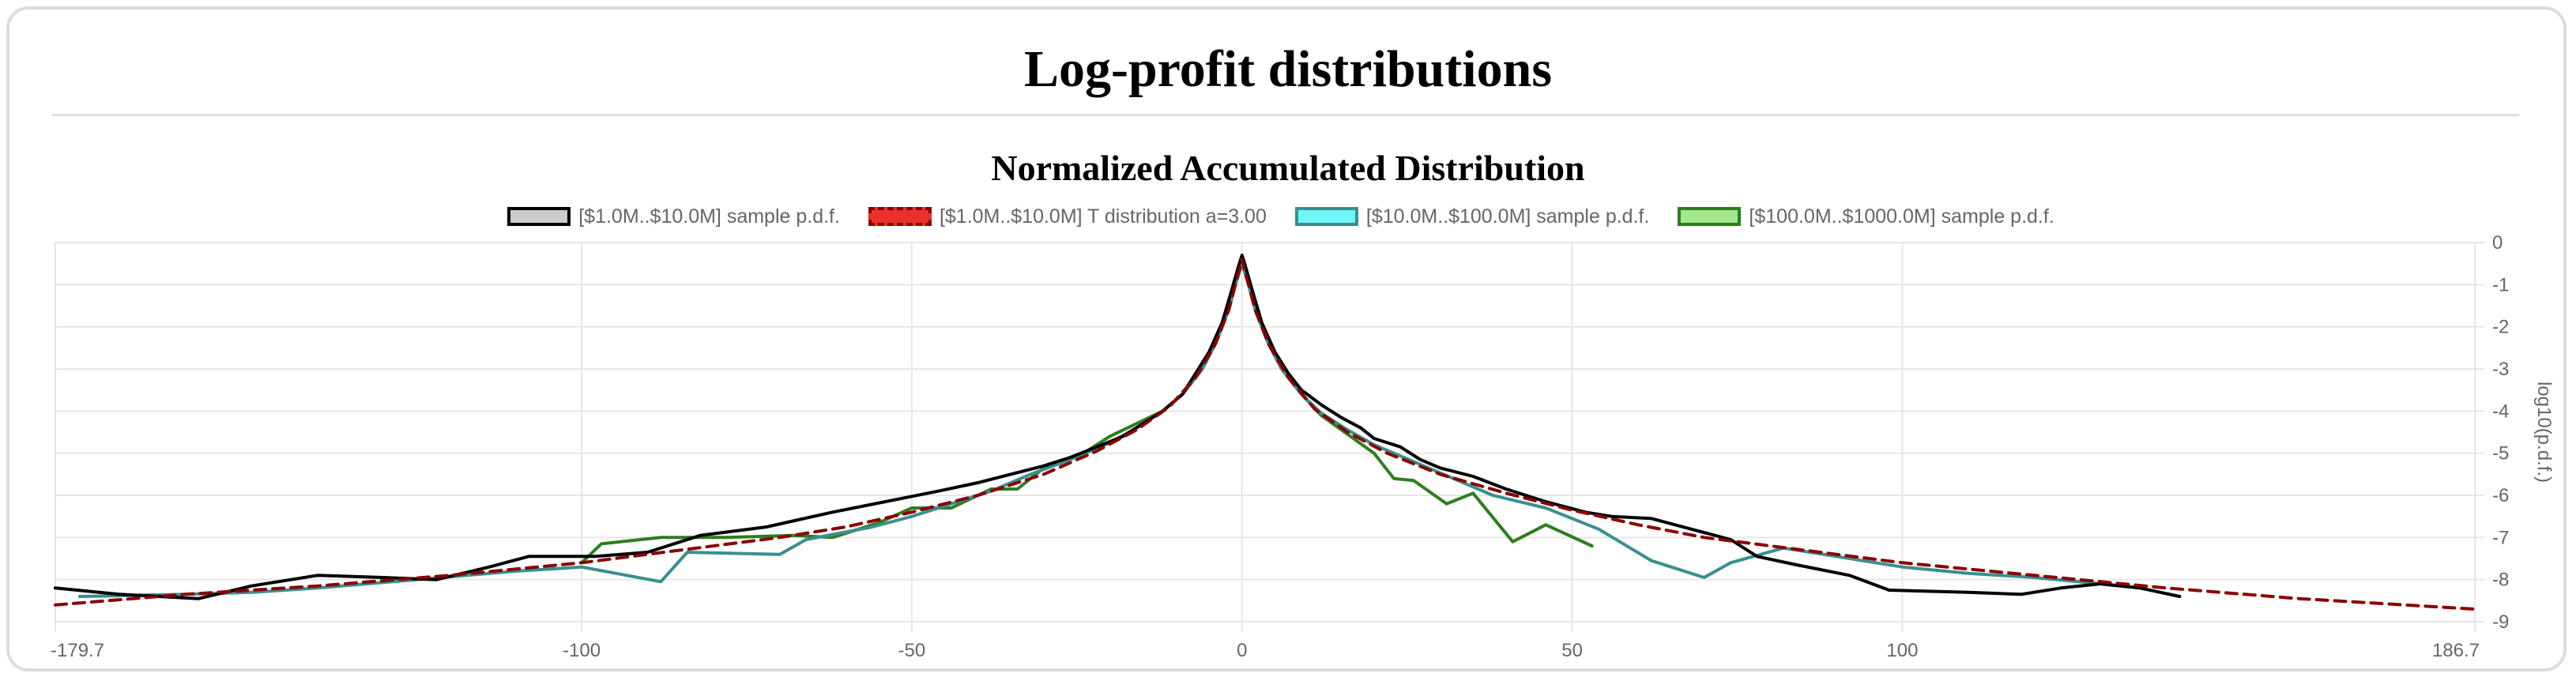  What do you see at coordinates (2500, 622) in the screenshot?
I see `y-tick-label: -9` at bounding box center [2500, 622].